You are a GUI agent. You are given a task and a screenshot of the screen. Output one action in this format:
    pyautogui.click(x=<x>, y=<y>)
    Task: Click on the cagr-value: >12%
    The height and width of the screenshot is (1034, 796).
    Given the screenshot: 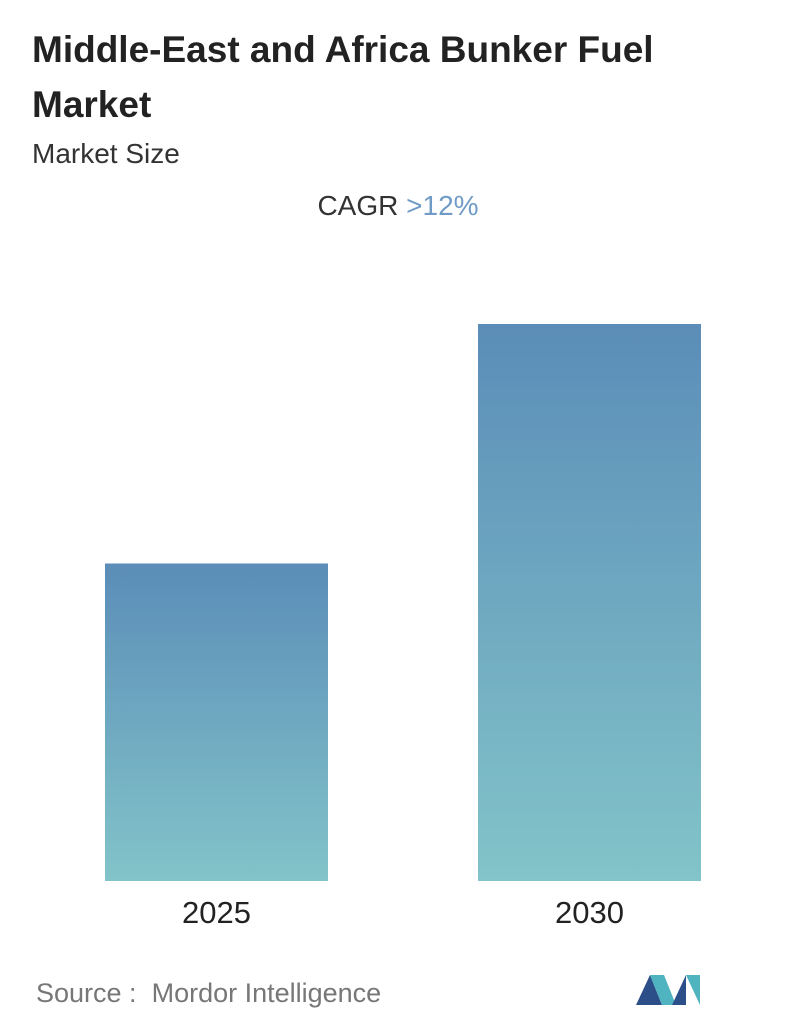 What is the action you would take?
    pyautogui.click(x=442, y=205)
    